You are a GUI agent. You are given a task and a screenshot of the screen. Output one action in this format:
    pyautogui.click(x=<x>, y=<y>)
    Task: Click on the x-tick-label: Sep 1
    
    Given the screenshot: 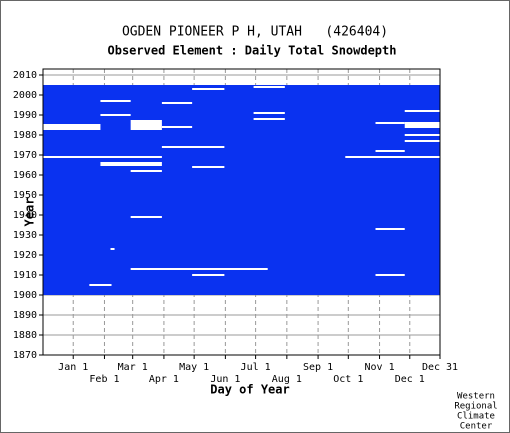 What is the action you would take?
    pyautogui.click(x=318, y=367)
    